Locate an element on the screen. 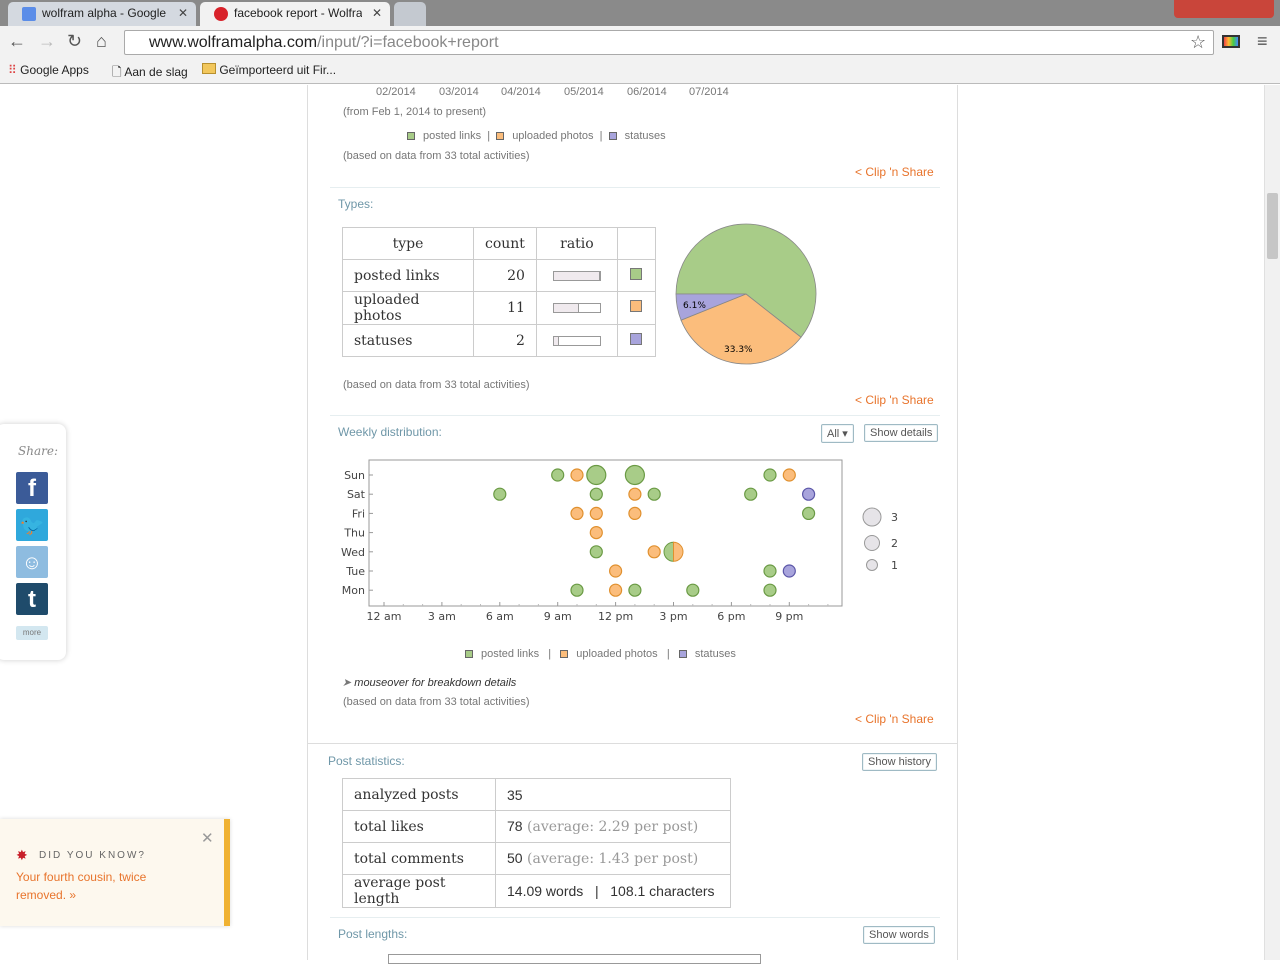  window-controls is located at coordinates (1224, 9).